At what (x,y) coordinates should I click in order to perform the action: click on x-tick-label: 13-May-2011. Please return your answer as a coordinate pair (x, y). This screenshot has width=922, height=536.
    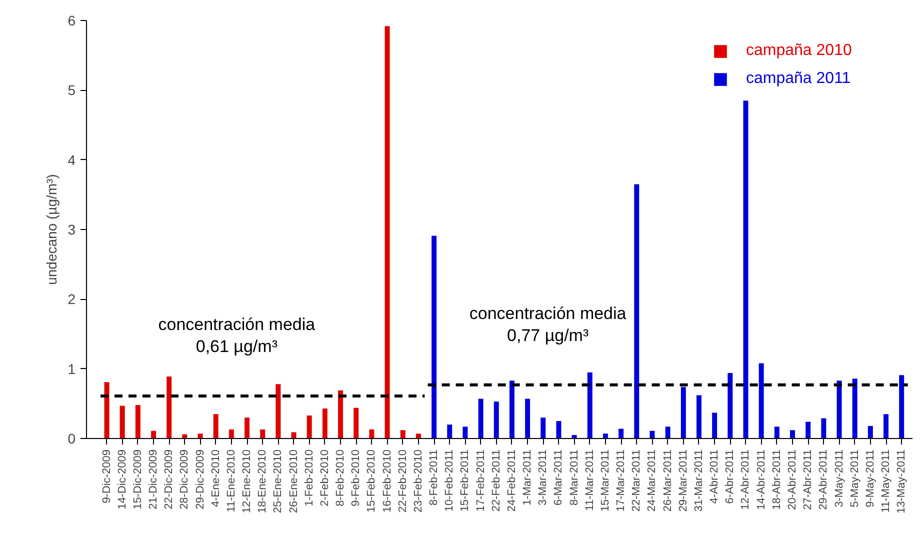
    Looking at the image, I should click on (902, 481).